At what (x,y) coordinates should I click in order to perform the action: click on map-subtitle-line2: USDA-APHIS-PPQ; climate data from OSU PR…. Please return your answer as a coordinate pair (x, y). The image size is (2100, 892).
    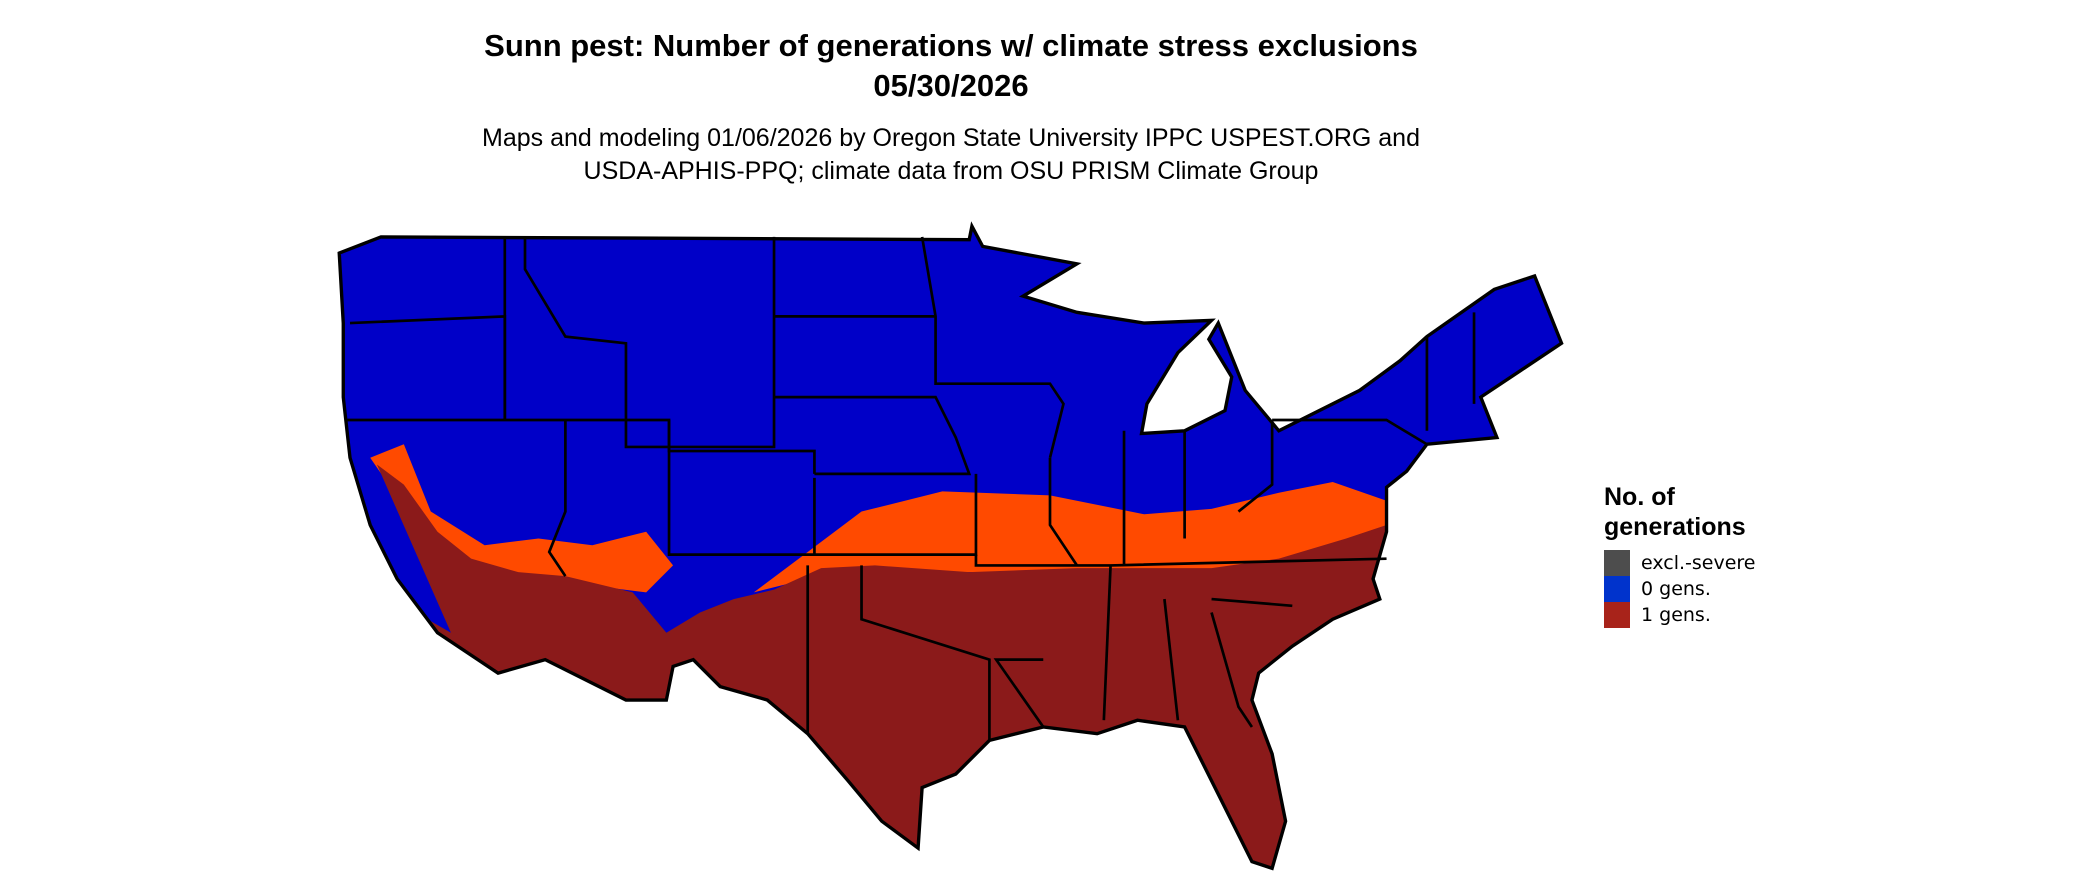
    Looking at the image, I should click on (951, 171).